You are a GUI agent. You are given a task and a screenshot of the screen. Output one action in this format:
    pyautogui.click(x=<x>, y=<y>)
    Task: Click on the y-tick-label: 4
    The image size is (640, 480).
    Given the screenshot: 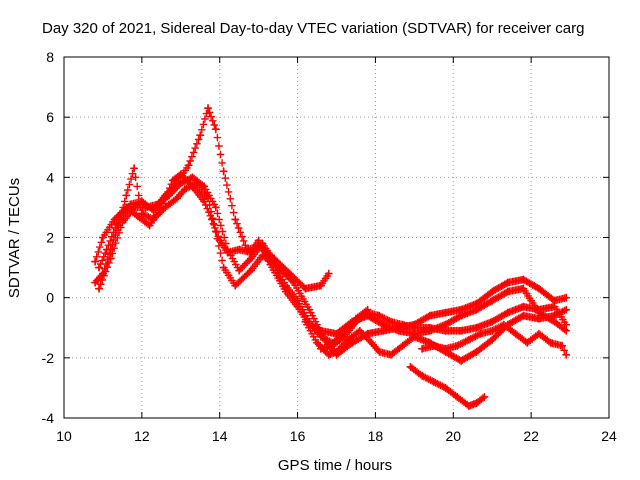 What is the action you would take?
    pyautogui.click(x=50, y=177)
    